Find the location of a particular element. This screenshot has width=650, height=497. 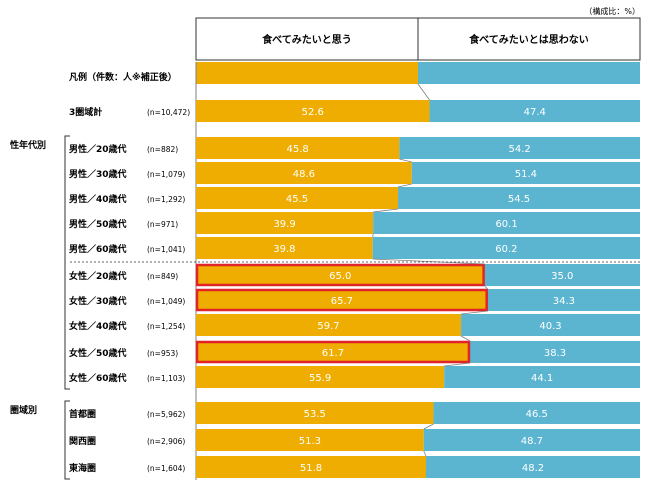

value-label-yes: 45.5 is located at coordinates (297, 199).